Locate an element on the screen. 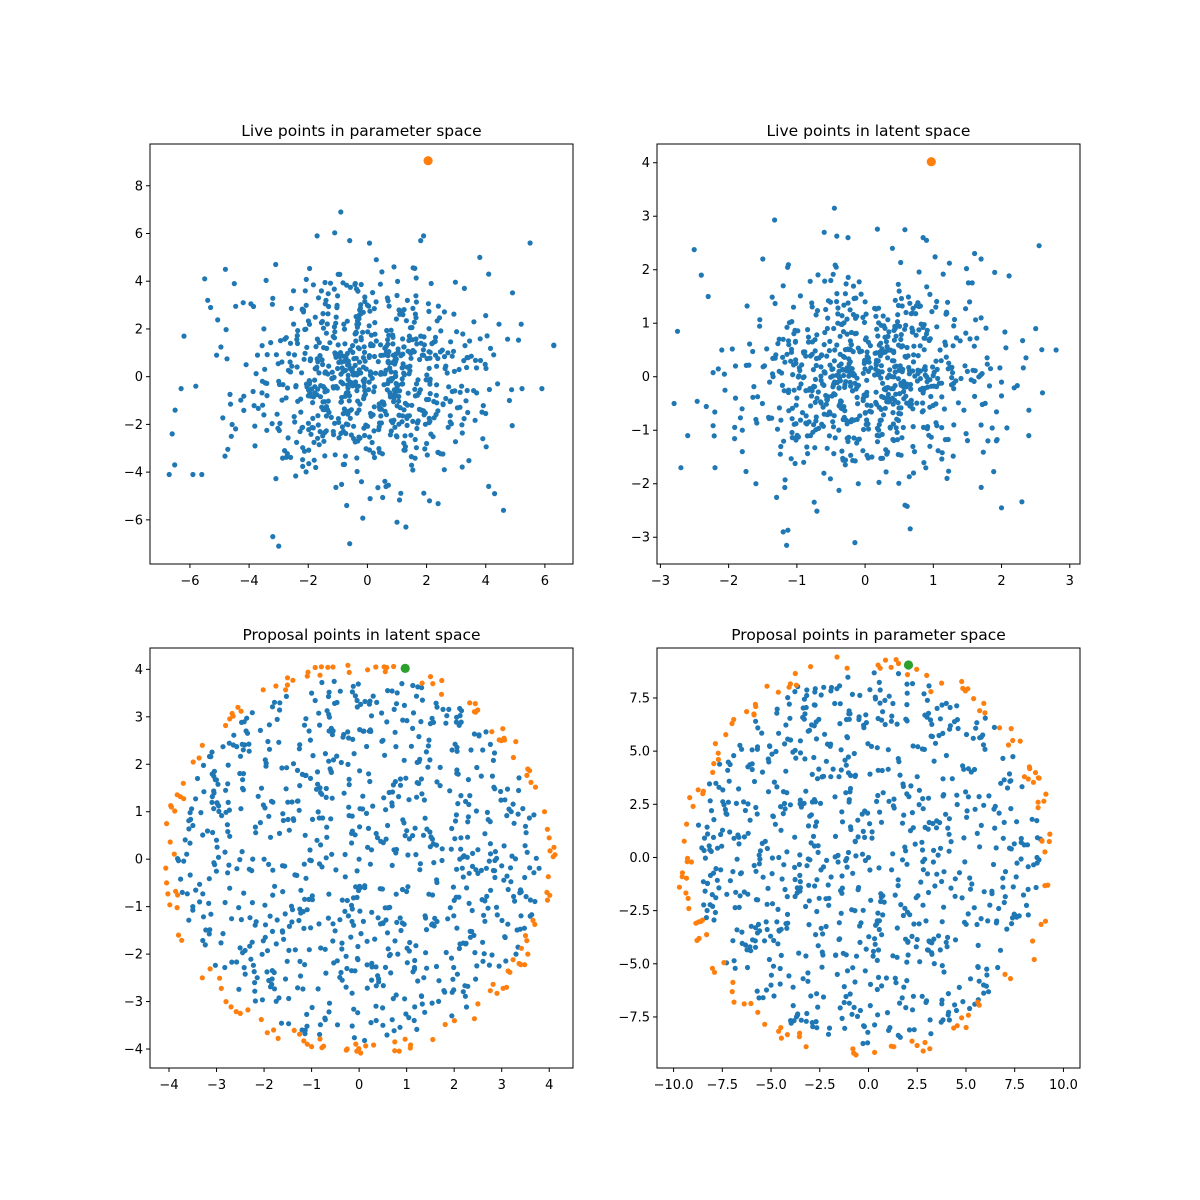  x-tick-label: −10.0 is located at coordinates (674, 1085).